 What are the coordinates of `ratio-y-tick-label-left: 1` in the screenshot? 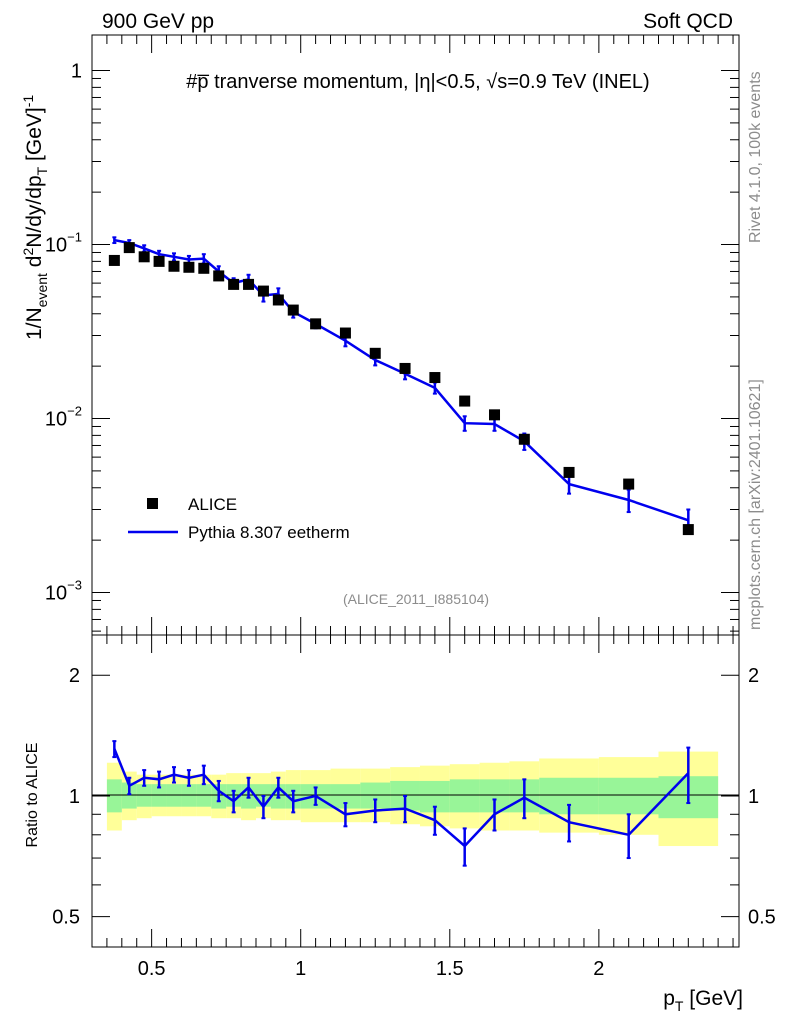 It's located at (74, 797).